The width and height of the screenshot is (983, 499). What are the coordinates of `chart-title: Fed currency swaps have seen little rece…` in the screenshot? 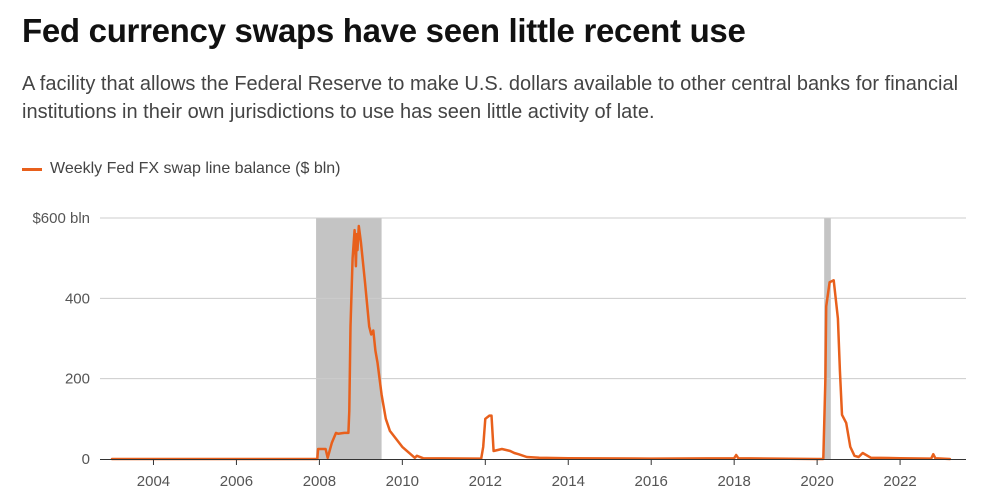 It's located at (384, 30).